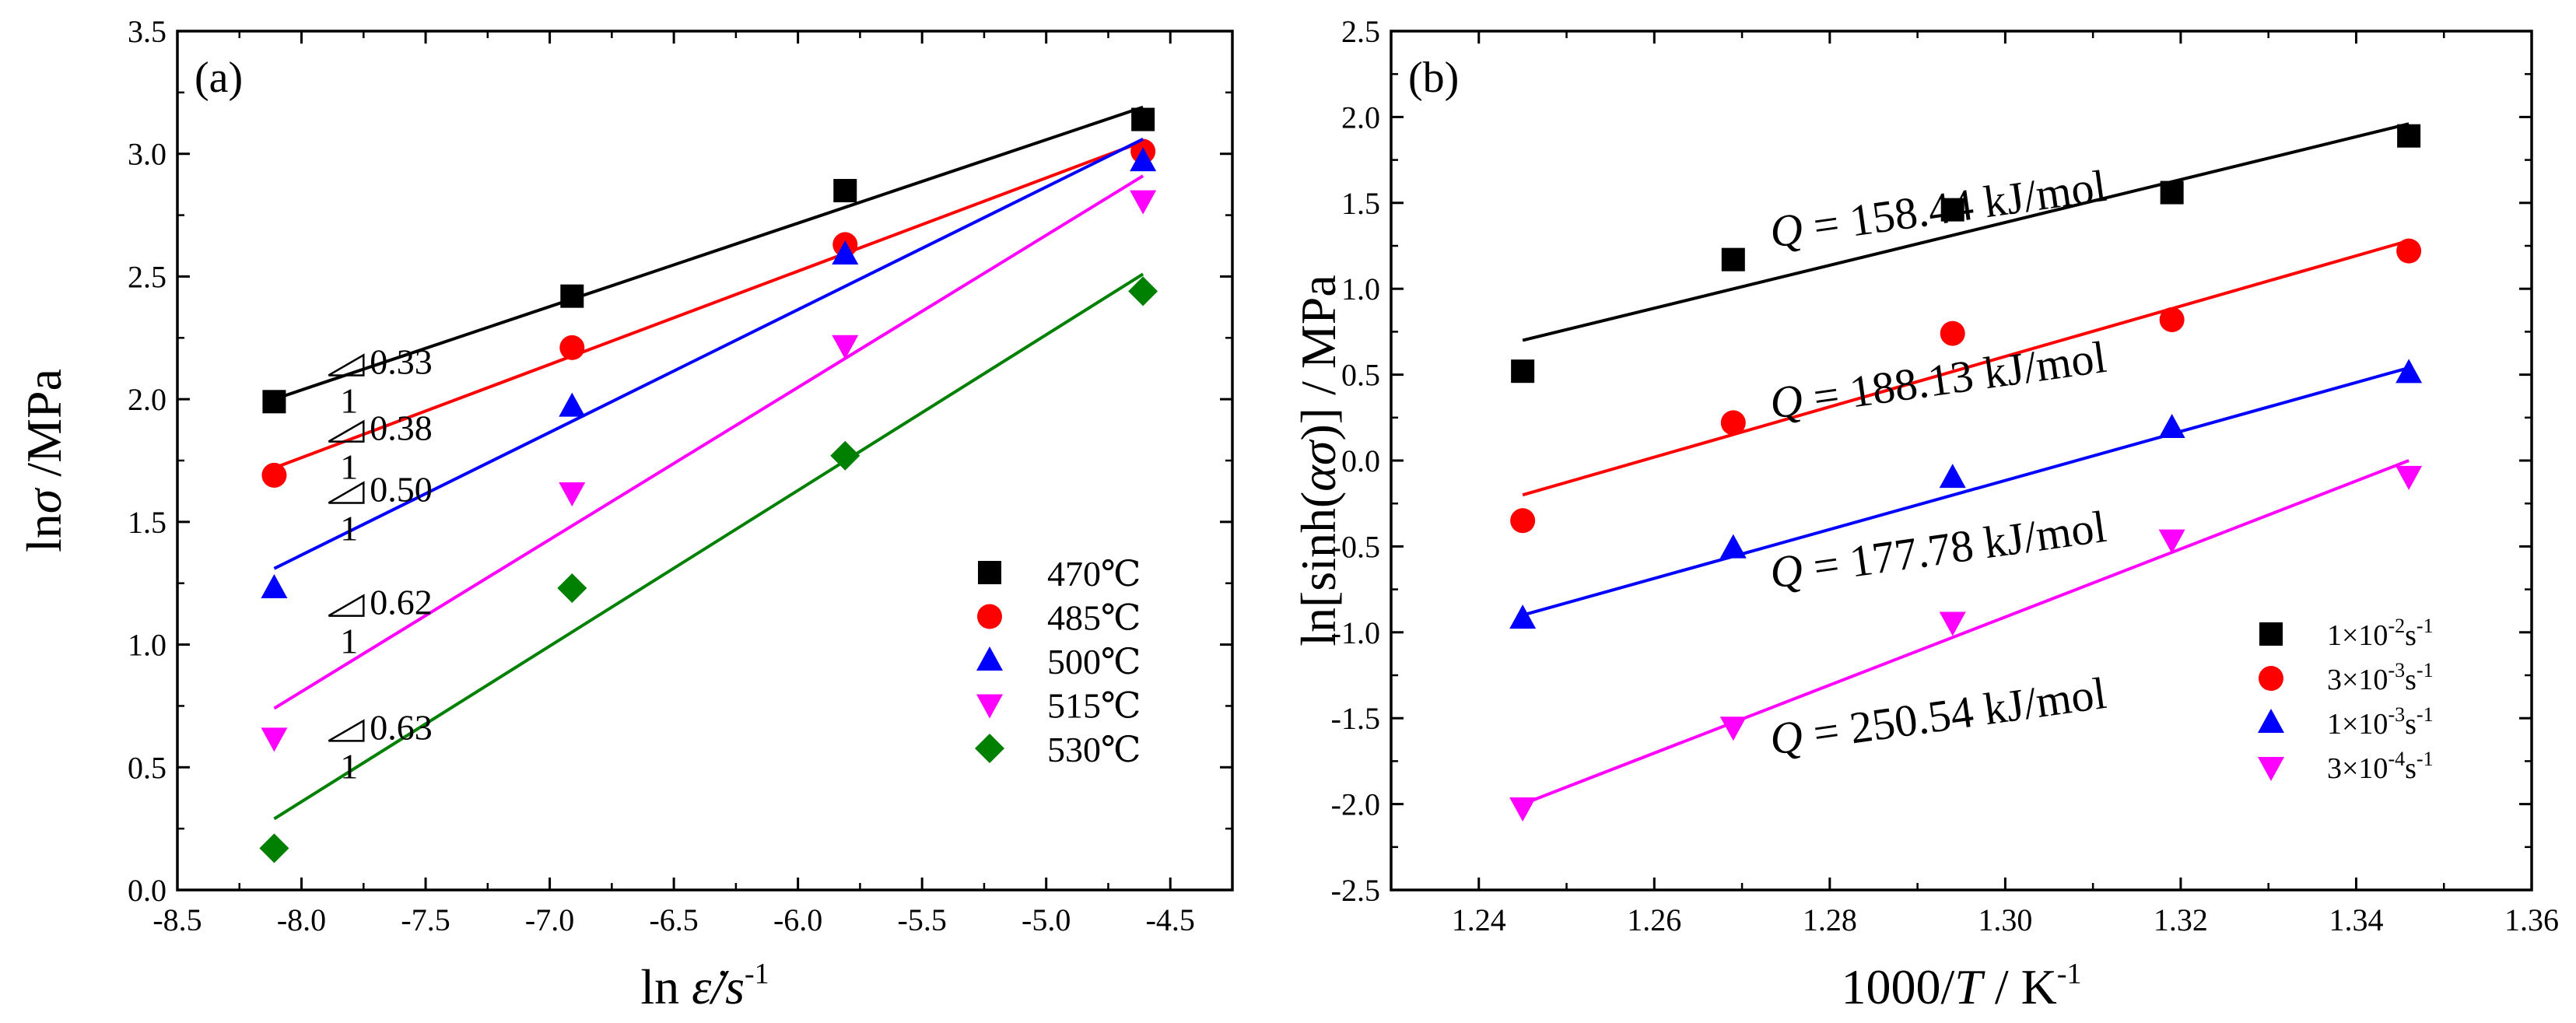 Image resolution: width=2576 pixels, height=1023 pixels. What do you see at coordinates (2357, 768) in the screenshot?
I see `legend-base: 3×10` at bounding box center [2357, 768].